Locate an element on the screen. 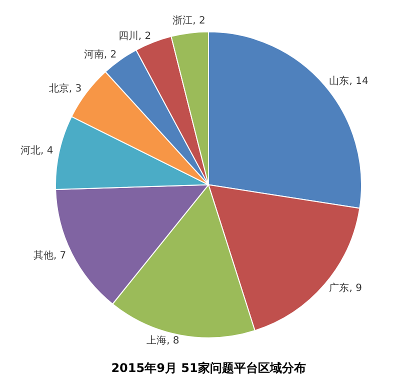 This screenshot has width=417, height=388. slice-label: 广东 is located at coordinates (339, 288).